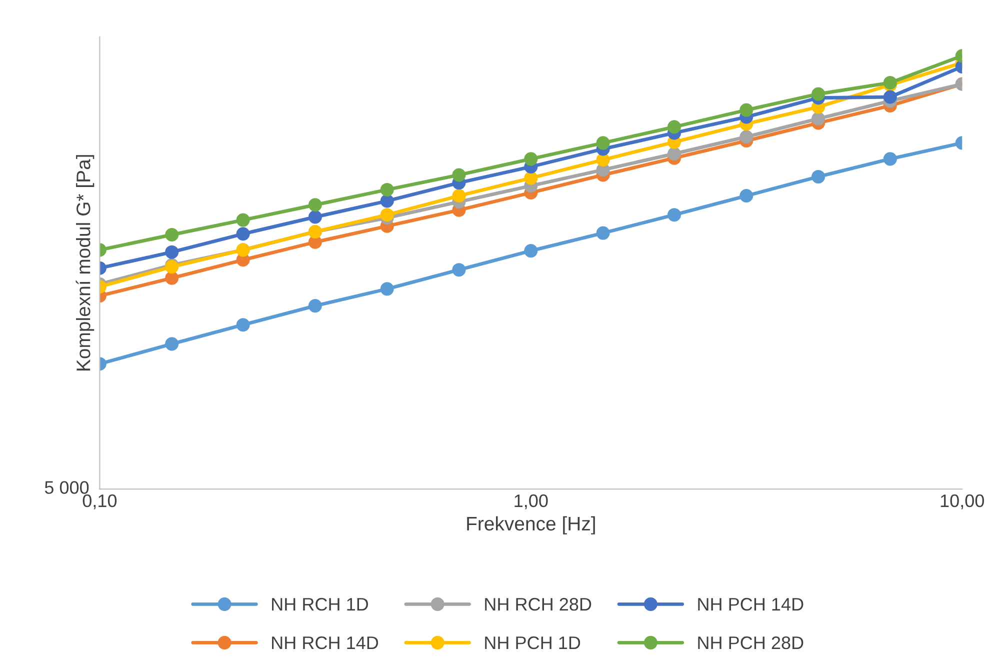 The width and height of the screenshot is (997, 669). Describe the element at coordinates (532, 643) in the screenshot. I see `legend-label: NH PCH 1D` at that location.